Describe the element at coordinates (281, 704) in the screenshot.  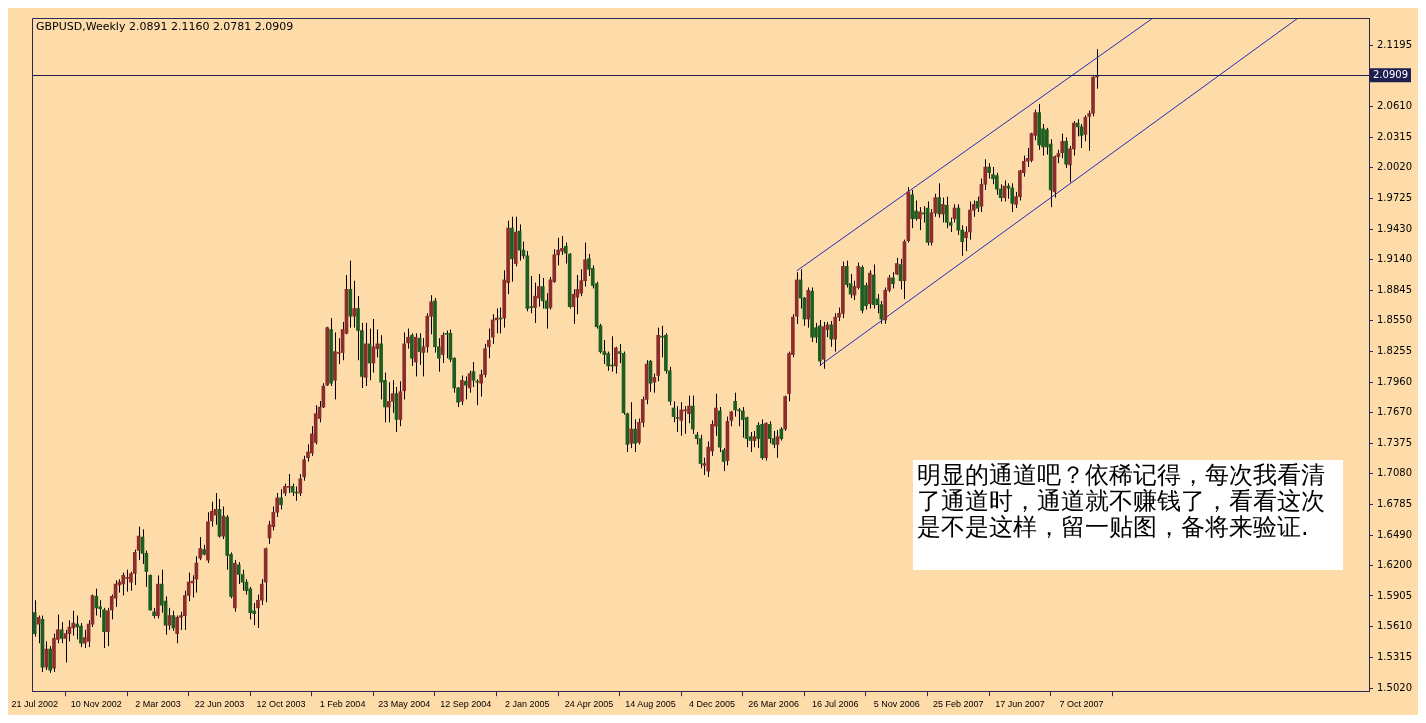
I see `x-tick-label: 12 Oct 2003` at that location.